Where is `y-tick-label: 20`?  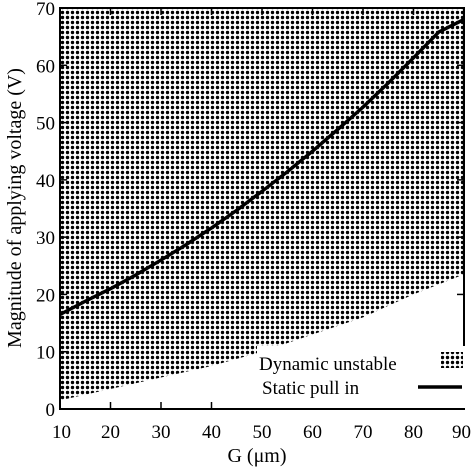
y-tick-label: 20 is located at coordinates (45, 295).